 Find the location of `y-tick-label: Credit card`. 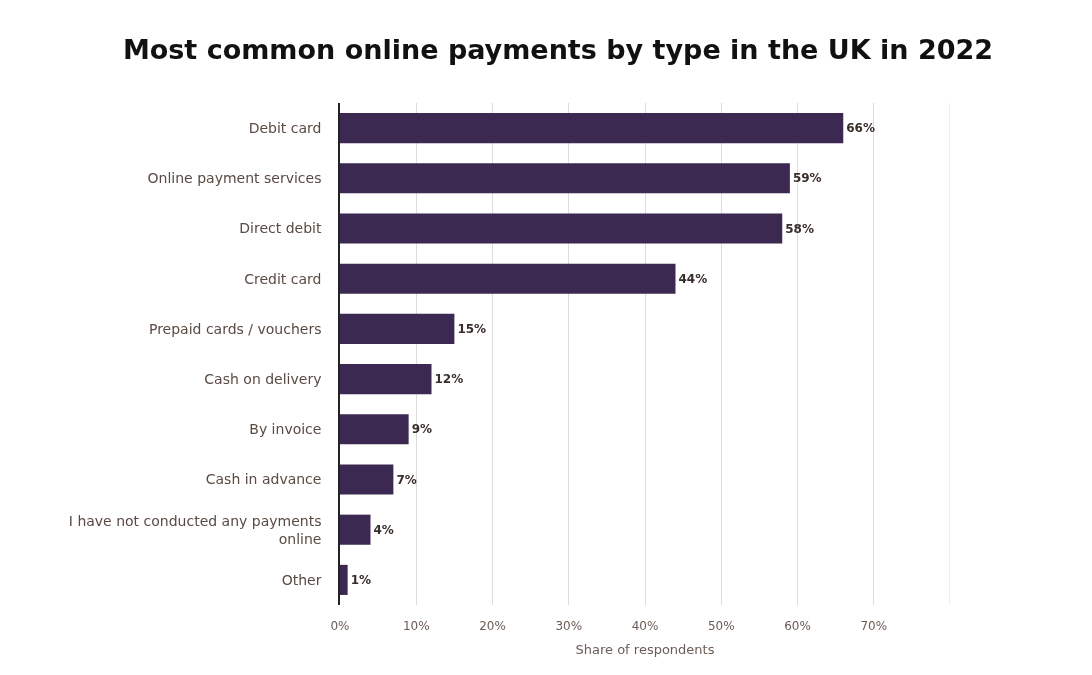

y-tick-label: Credit card is located at coordinates (283, 278).